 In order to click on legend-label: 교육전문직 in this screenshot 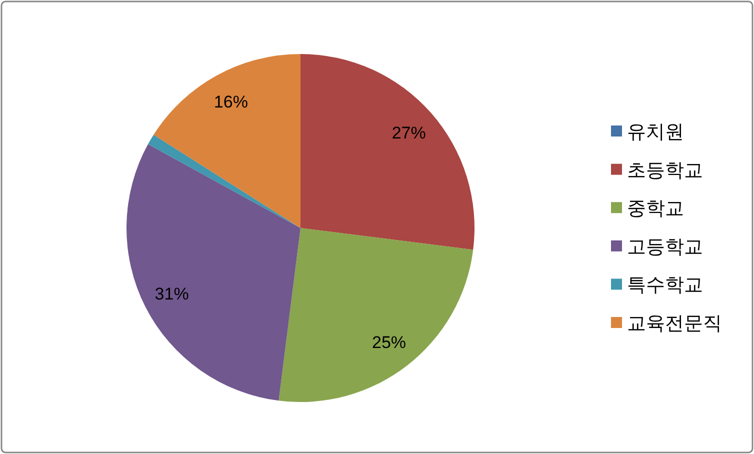, I will do `click(674, 323)`.